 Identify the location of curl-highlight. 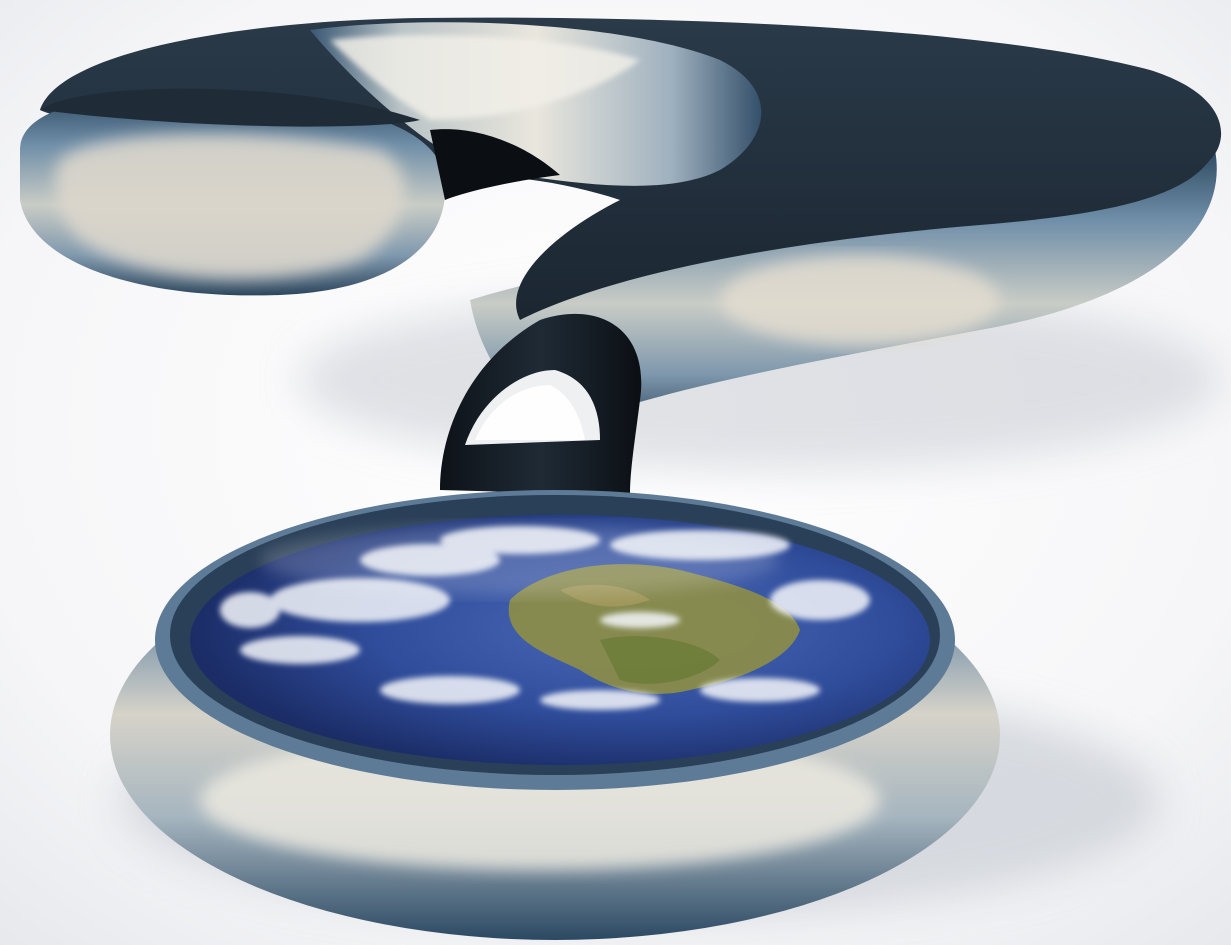
(860, 300).